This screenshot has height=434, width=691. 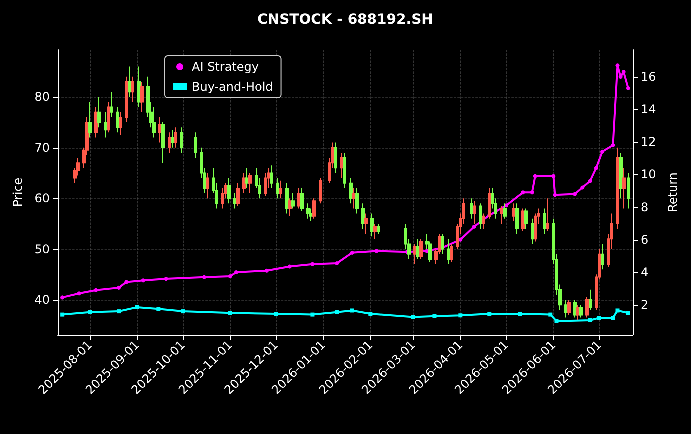 What do you see at coordinates (42, 147) in the screenshot?
I see `y-tick-label: 70` at bounding box center [42, 147].